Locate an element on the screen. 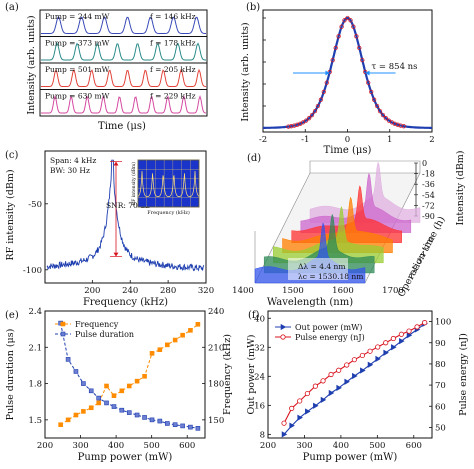  bw-annotation: BW: 30 Hz is located at coordinates (70, 170).